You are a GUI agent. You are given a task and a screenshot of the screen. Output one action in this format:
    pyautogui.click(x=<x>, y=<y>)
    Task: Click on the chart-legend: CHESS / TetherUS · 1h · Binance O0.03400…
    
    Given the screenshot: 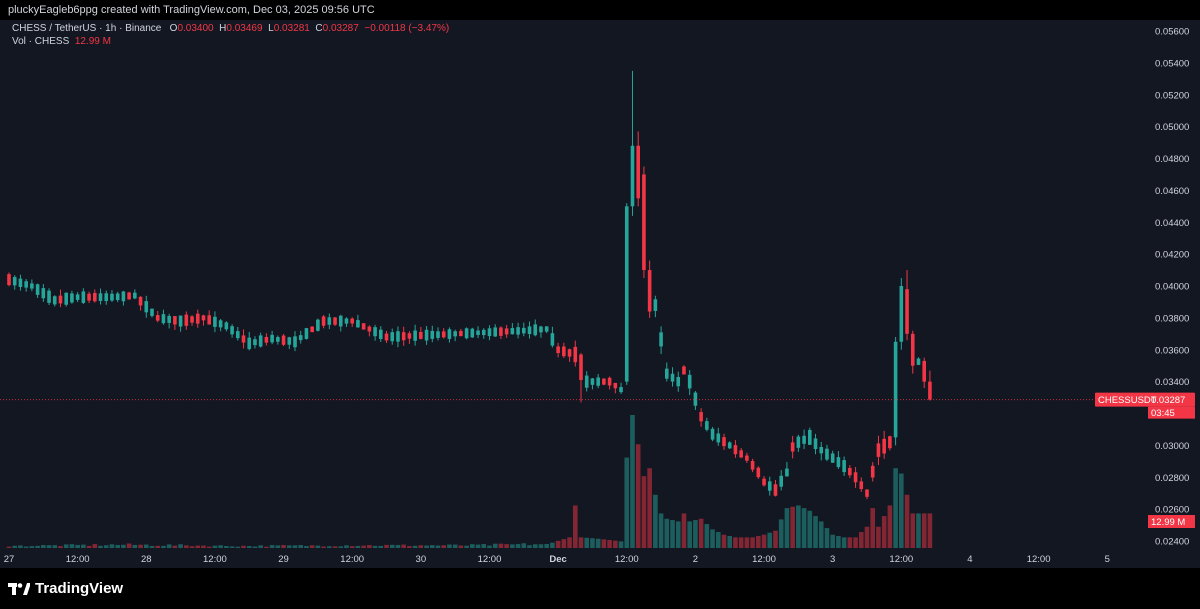 What is the action you would take?
    pyautogui.click(x=230, y=35)
    